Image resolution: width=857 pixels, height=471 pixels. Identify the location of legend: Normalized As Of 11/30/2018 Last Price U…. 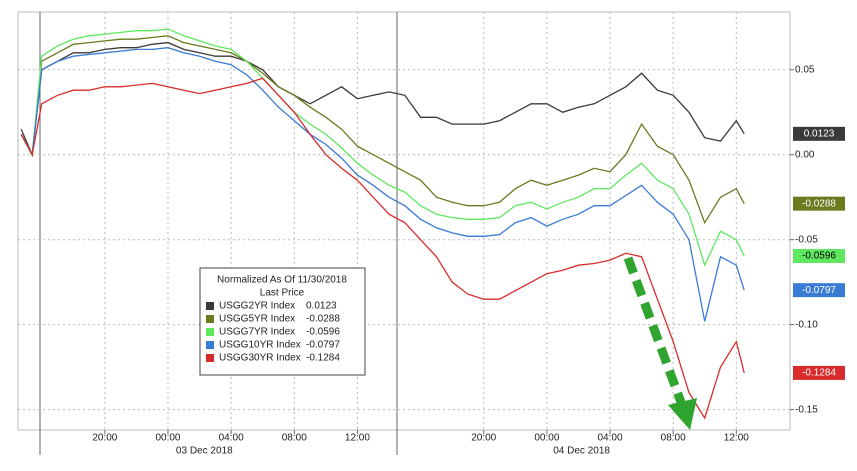
(282, 321).